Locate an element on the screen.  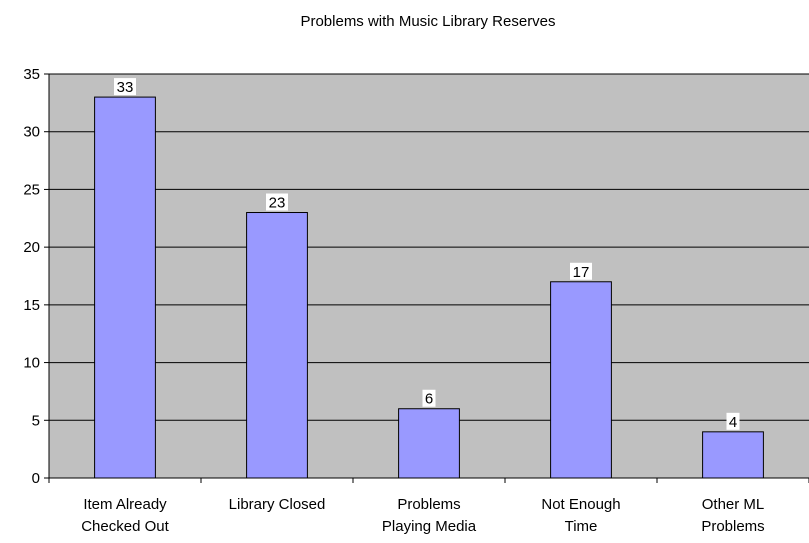
x-tick-label-line: Library Closed is located at coordinates (277, 504).